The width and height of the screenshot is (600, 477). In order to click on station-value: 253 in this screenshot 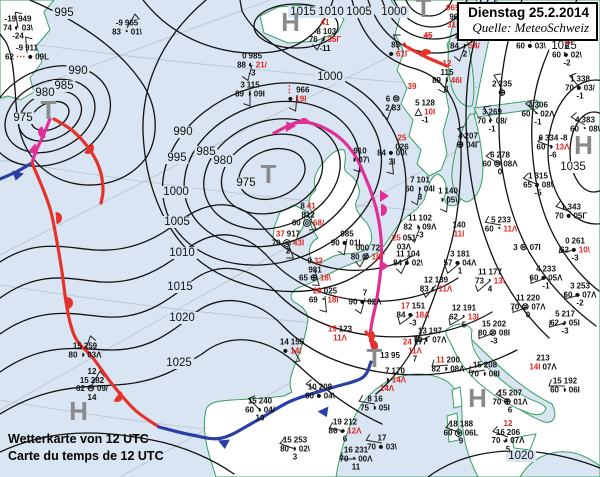, I will do `click(583, 286)`.